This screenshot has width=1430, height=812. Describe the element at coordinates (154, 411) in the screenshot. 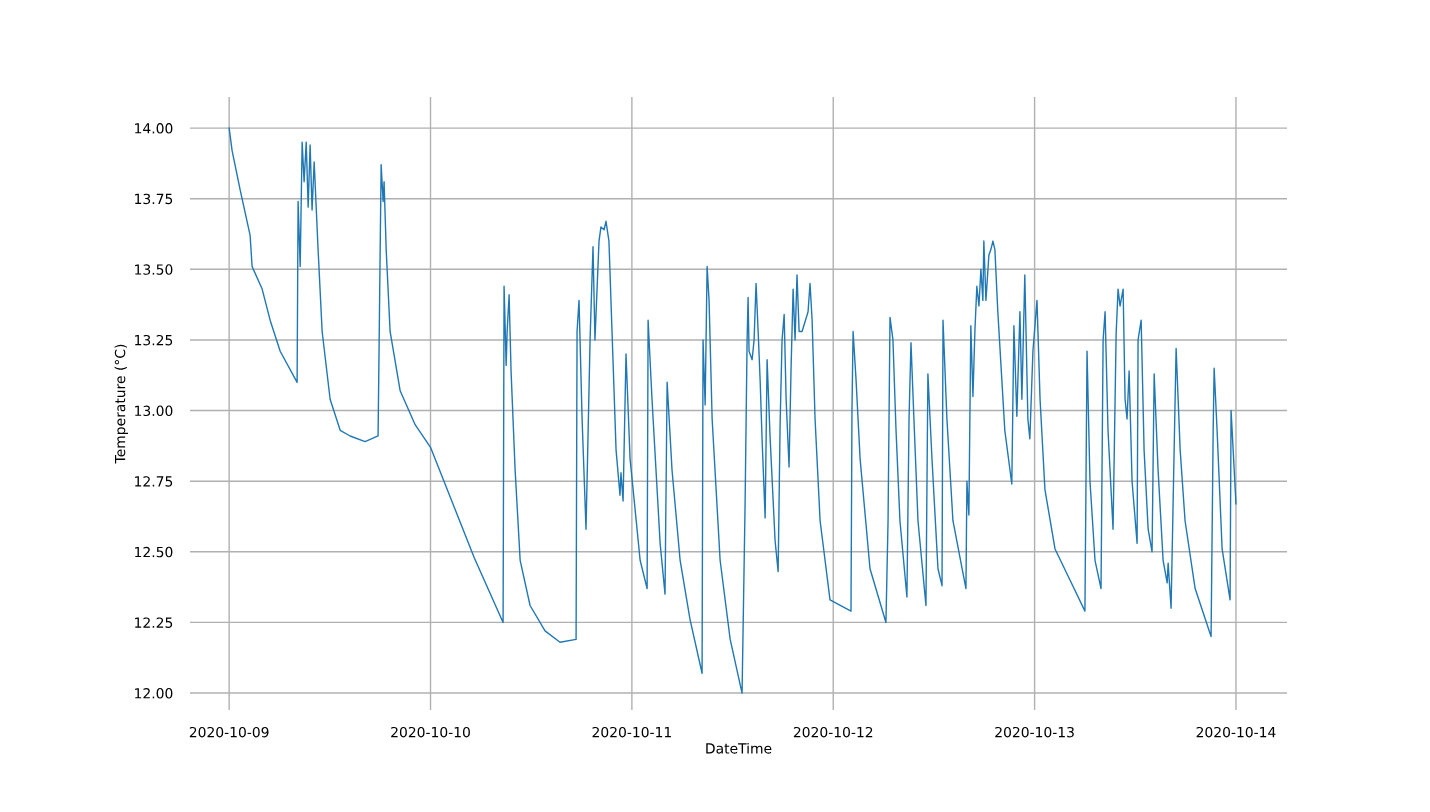

I see `y-tick-label: 13.00` at that location.